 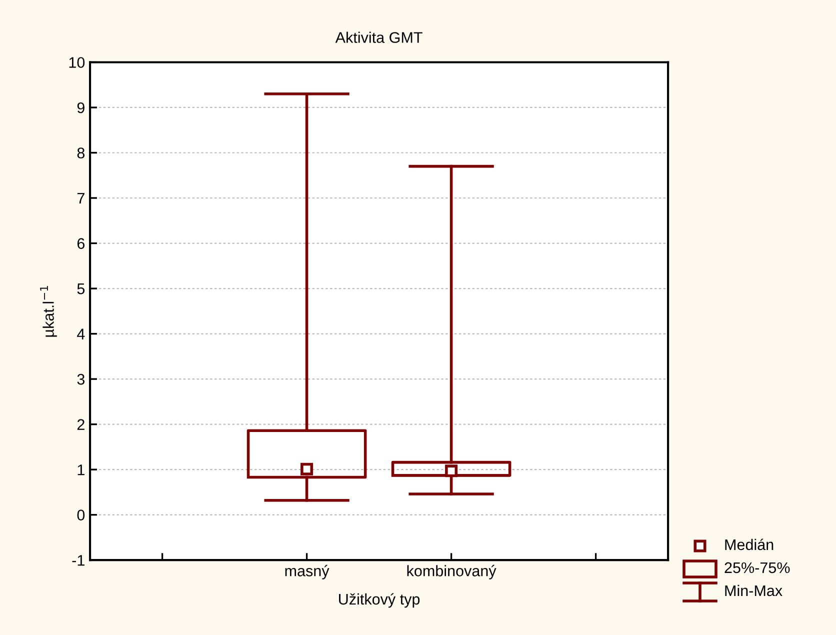 What do you see at coordinates (81, 153) in the screenshot?
I see `y-tick-label: 8` at bounding box center [81, 153].